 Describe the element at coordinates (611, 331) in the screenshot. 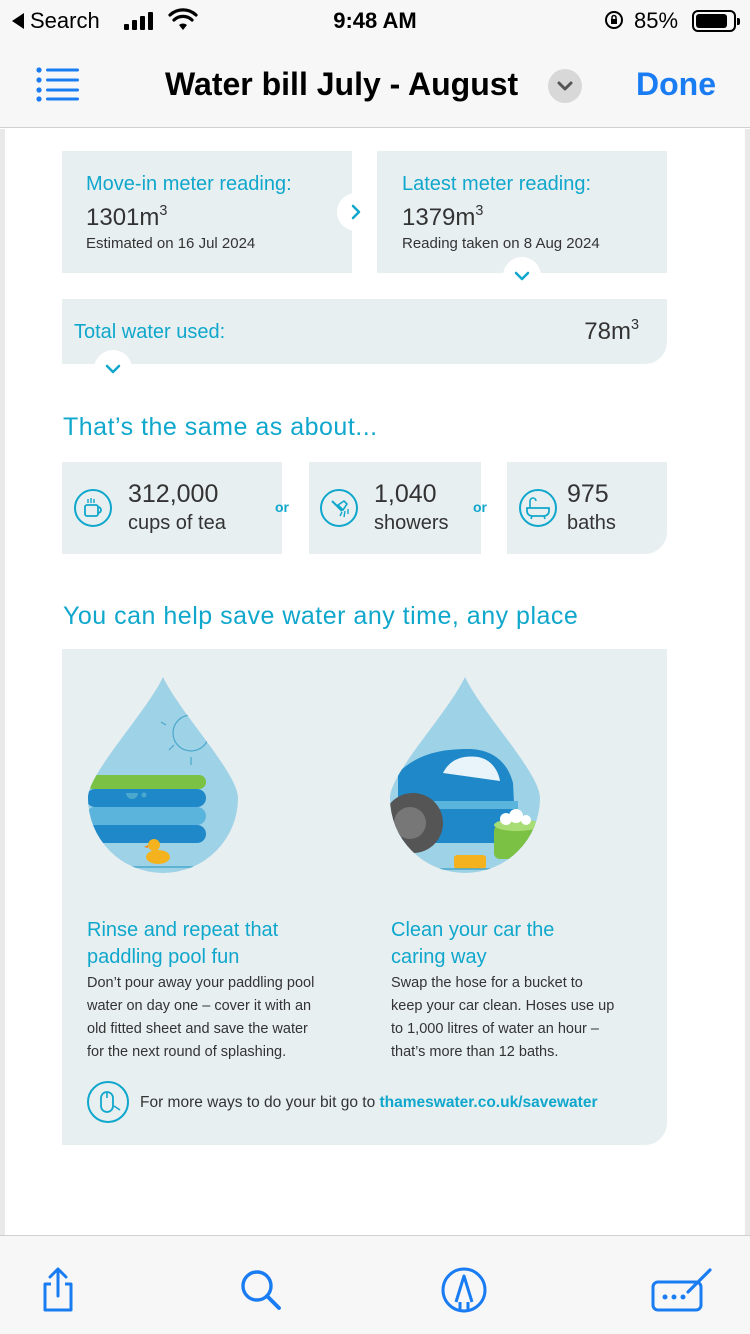

I see `total-value: 78m3` at that location.